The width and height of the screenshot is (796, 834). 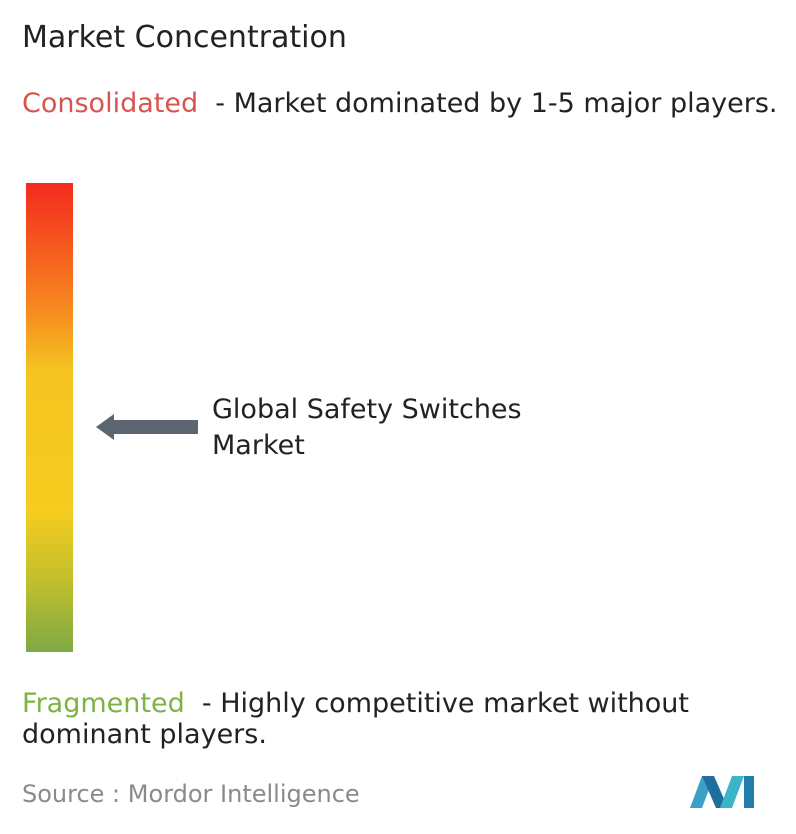 What do you see at coordinates (155, 427) in the screenshot?
I see `arrow-shaft` at bounding box center [155, 427].